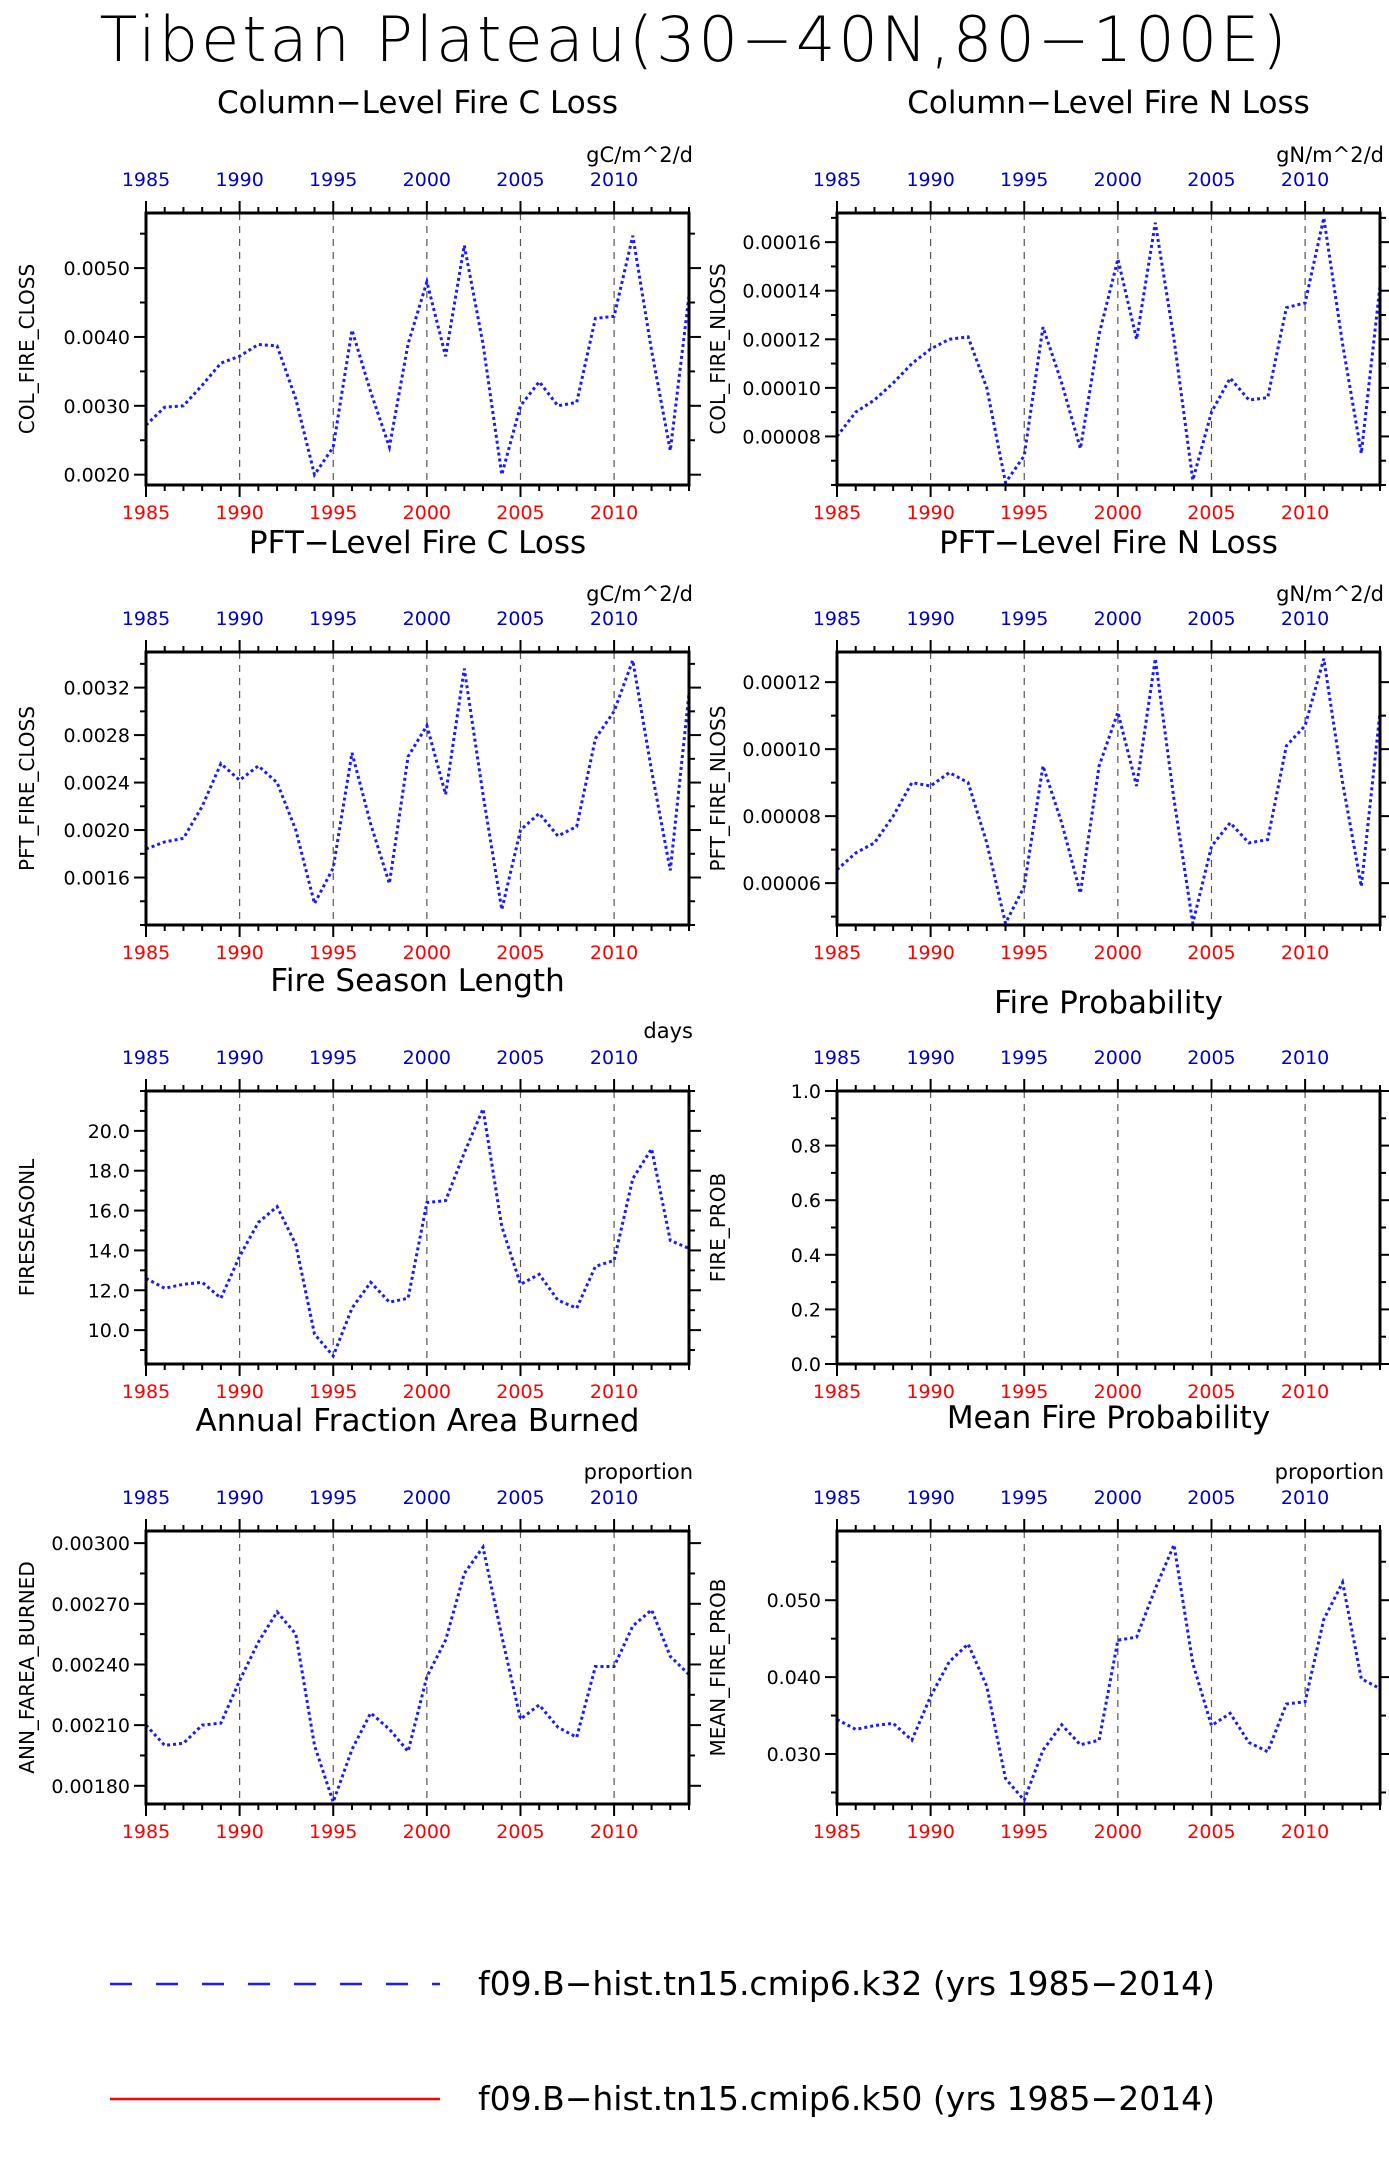 The width and height of the screenshot is (1389, 2159). I want to click on y-axis-label: FIRESEASONL, so click(27, 1227).